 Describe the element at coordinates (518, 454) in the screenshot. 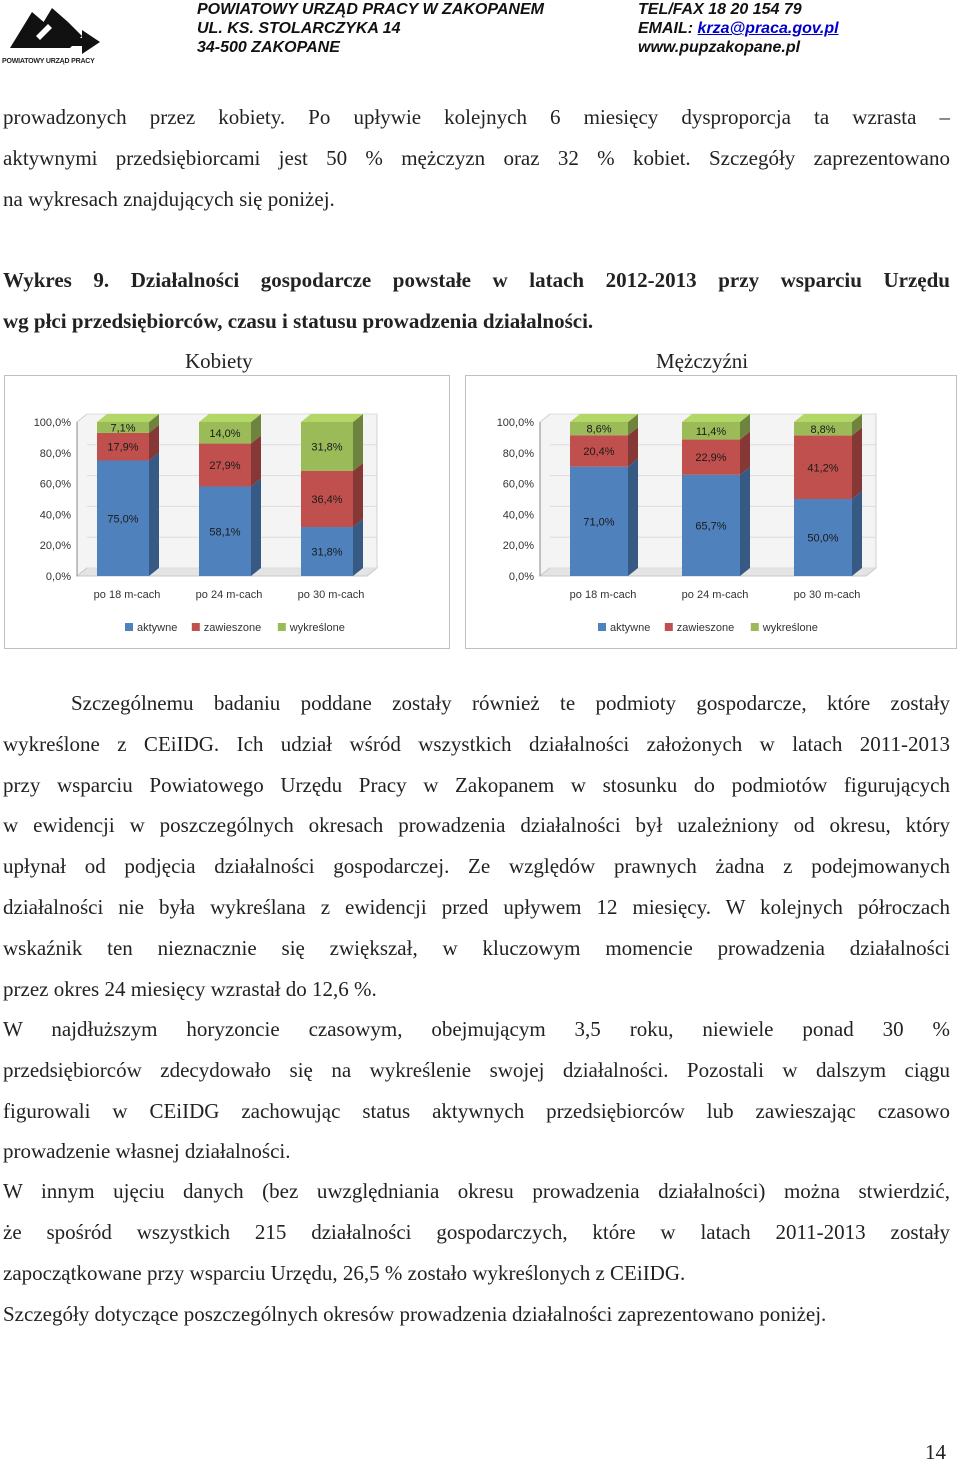

I see `y-tick-label: 80,0%` at that location.